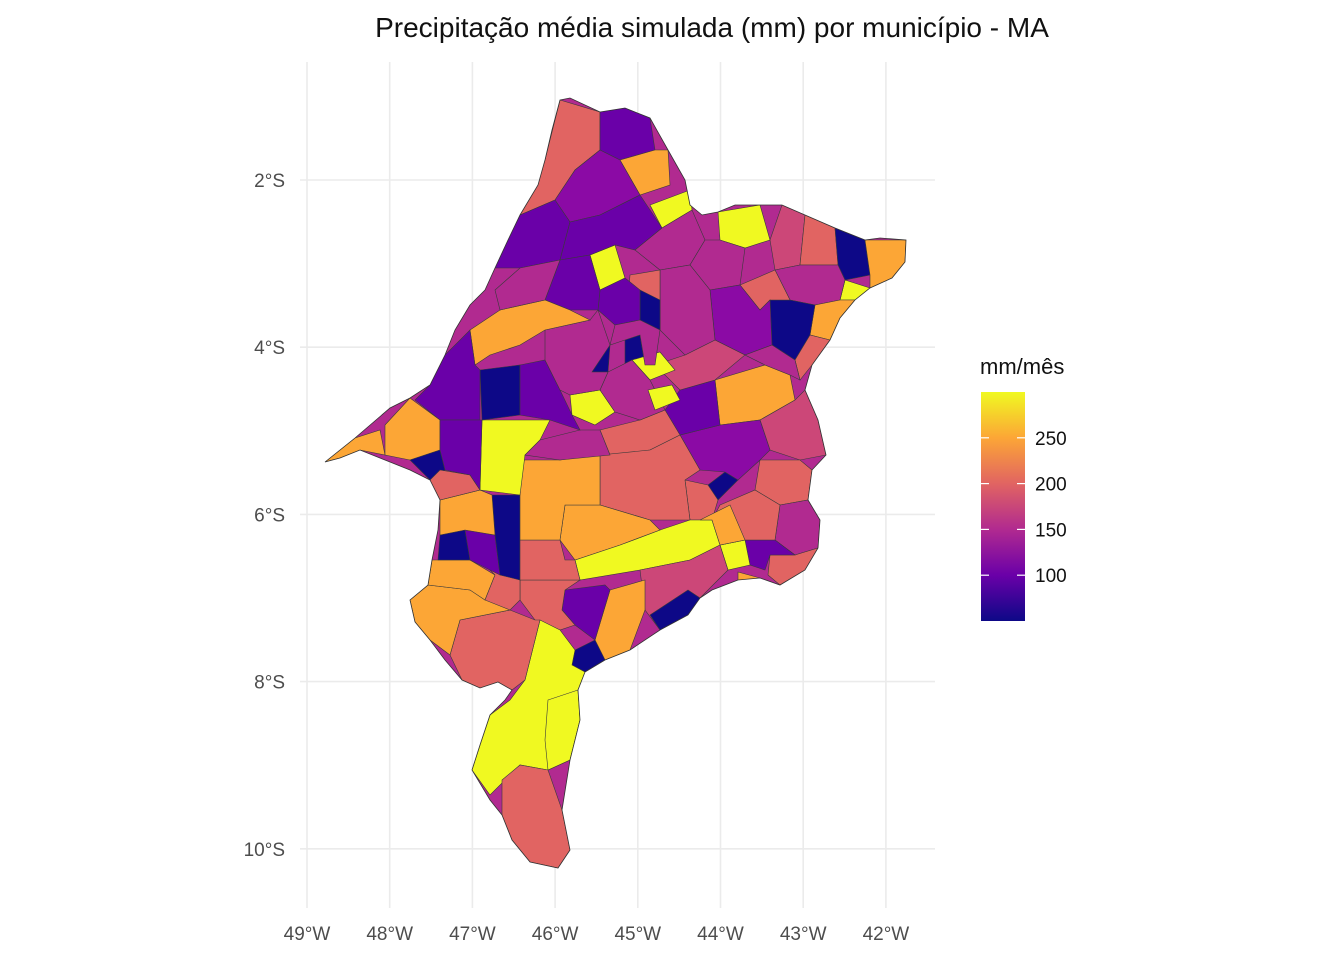  Describe the element at coordinates (1051, 439) in the screenshot. I see `legend-tick-label: 250` at that location.